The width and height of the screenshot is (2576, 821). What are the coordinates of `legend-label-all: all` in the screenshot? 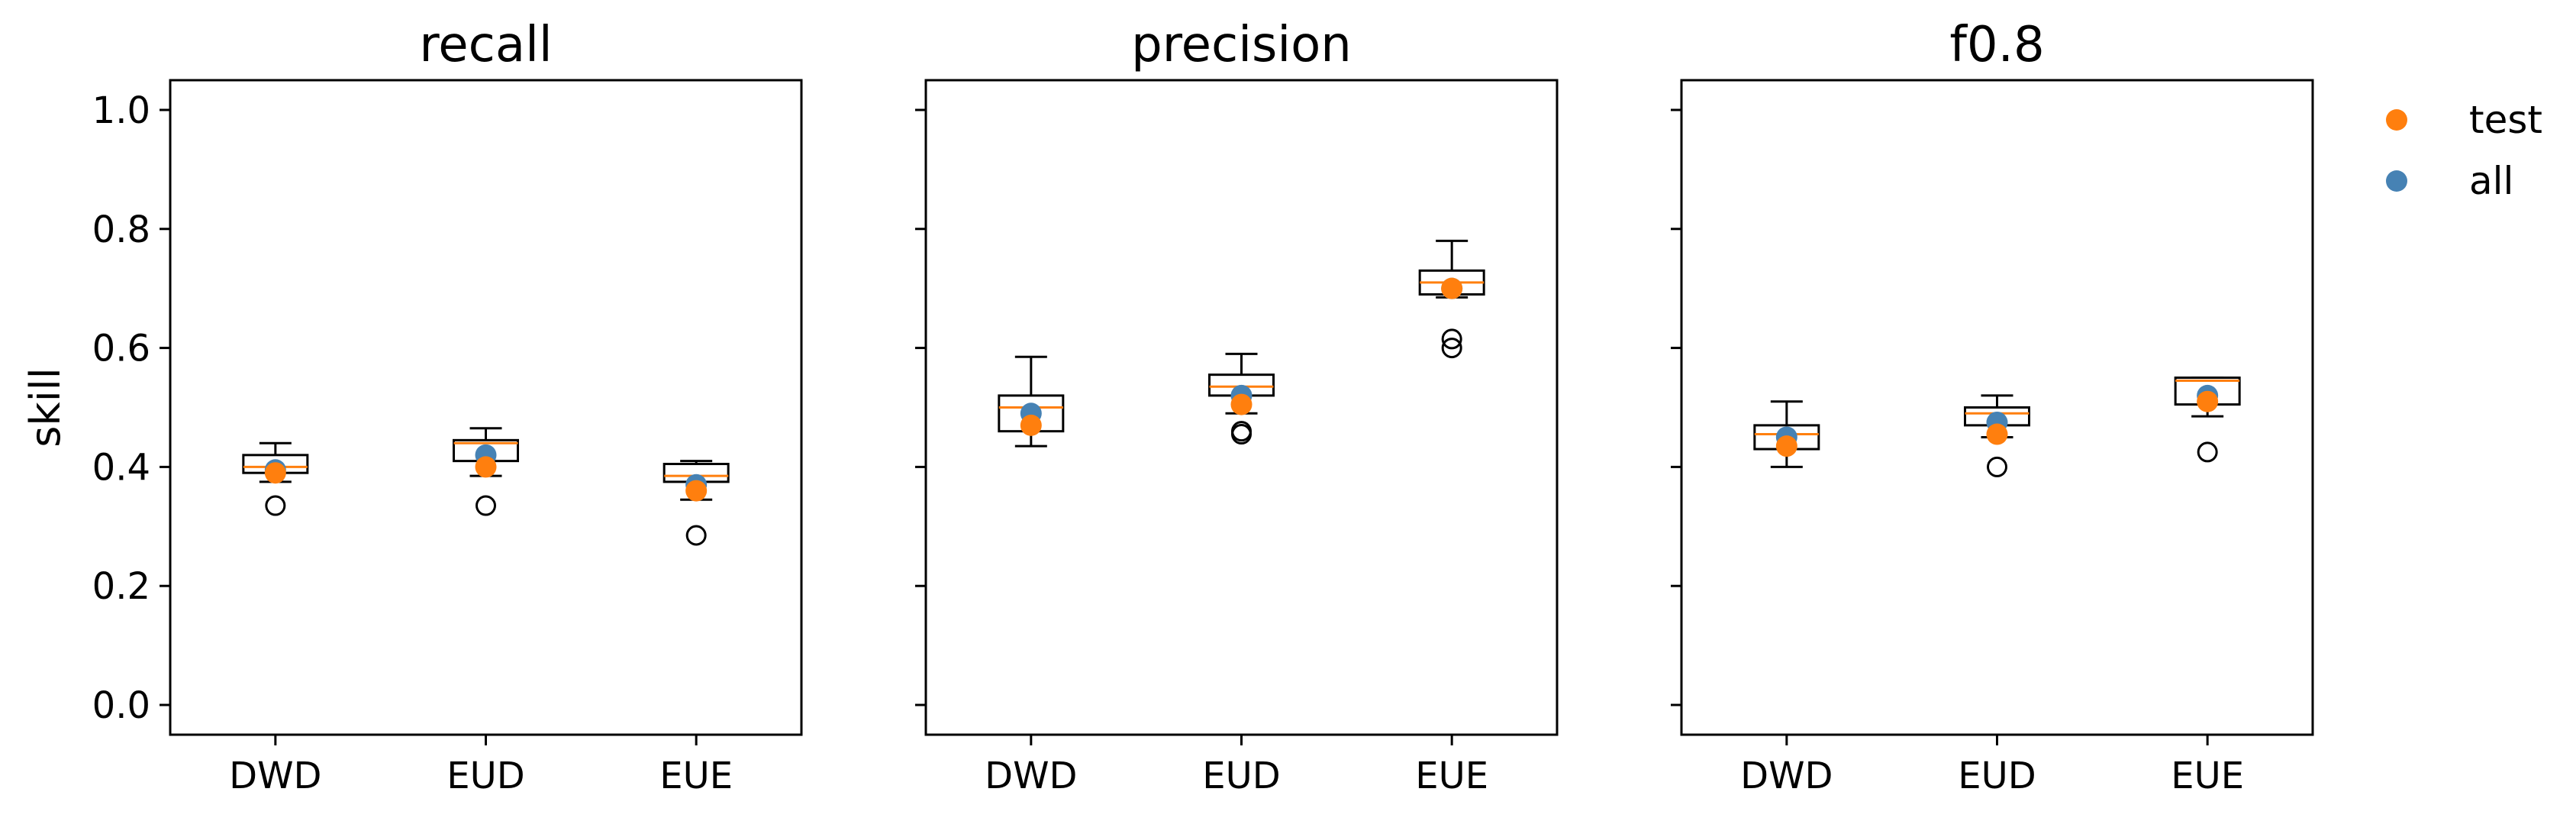 It's located at (2491, 181).